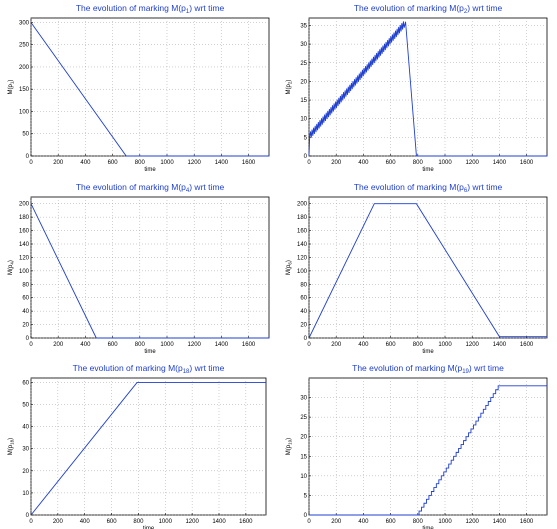  I want to click on y-tick-label: 50, so click(25, 135).